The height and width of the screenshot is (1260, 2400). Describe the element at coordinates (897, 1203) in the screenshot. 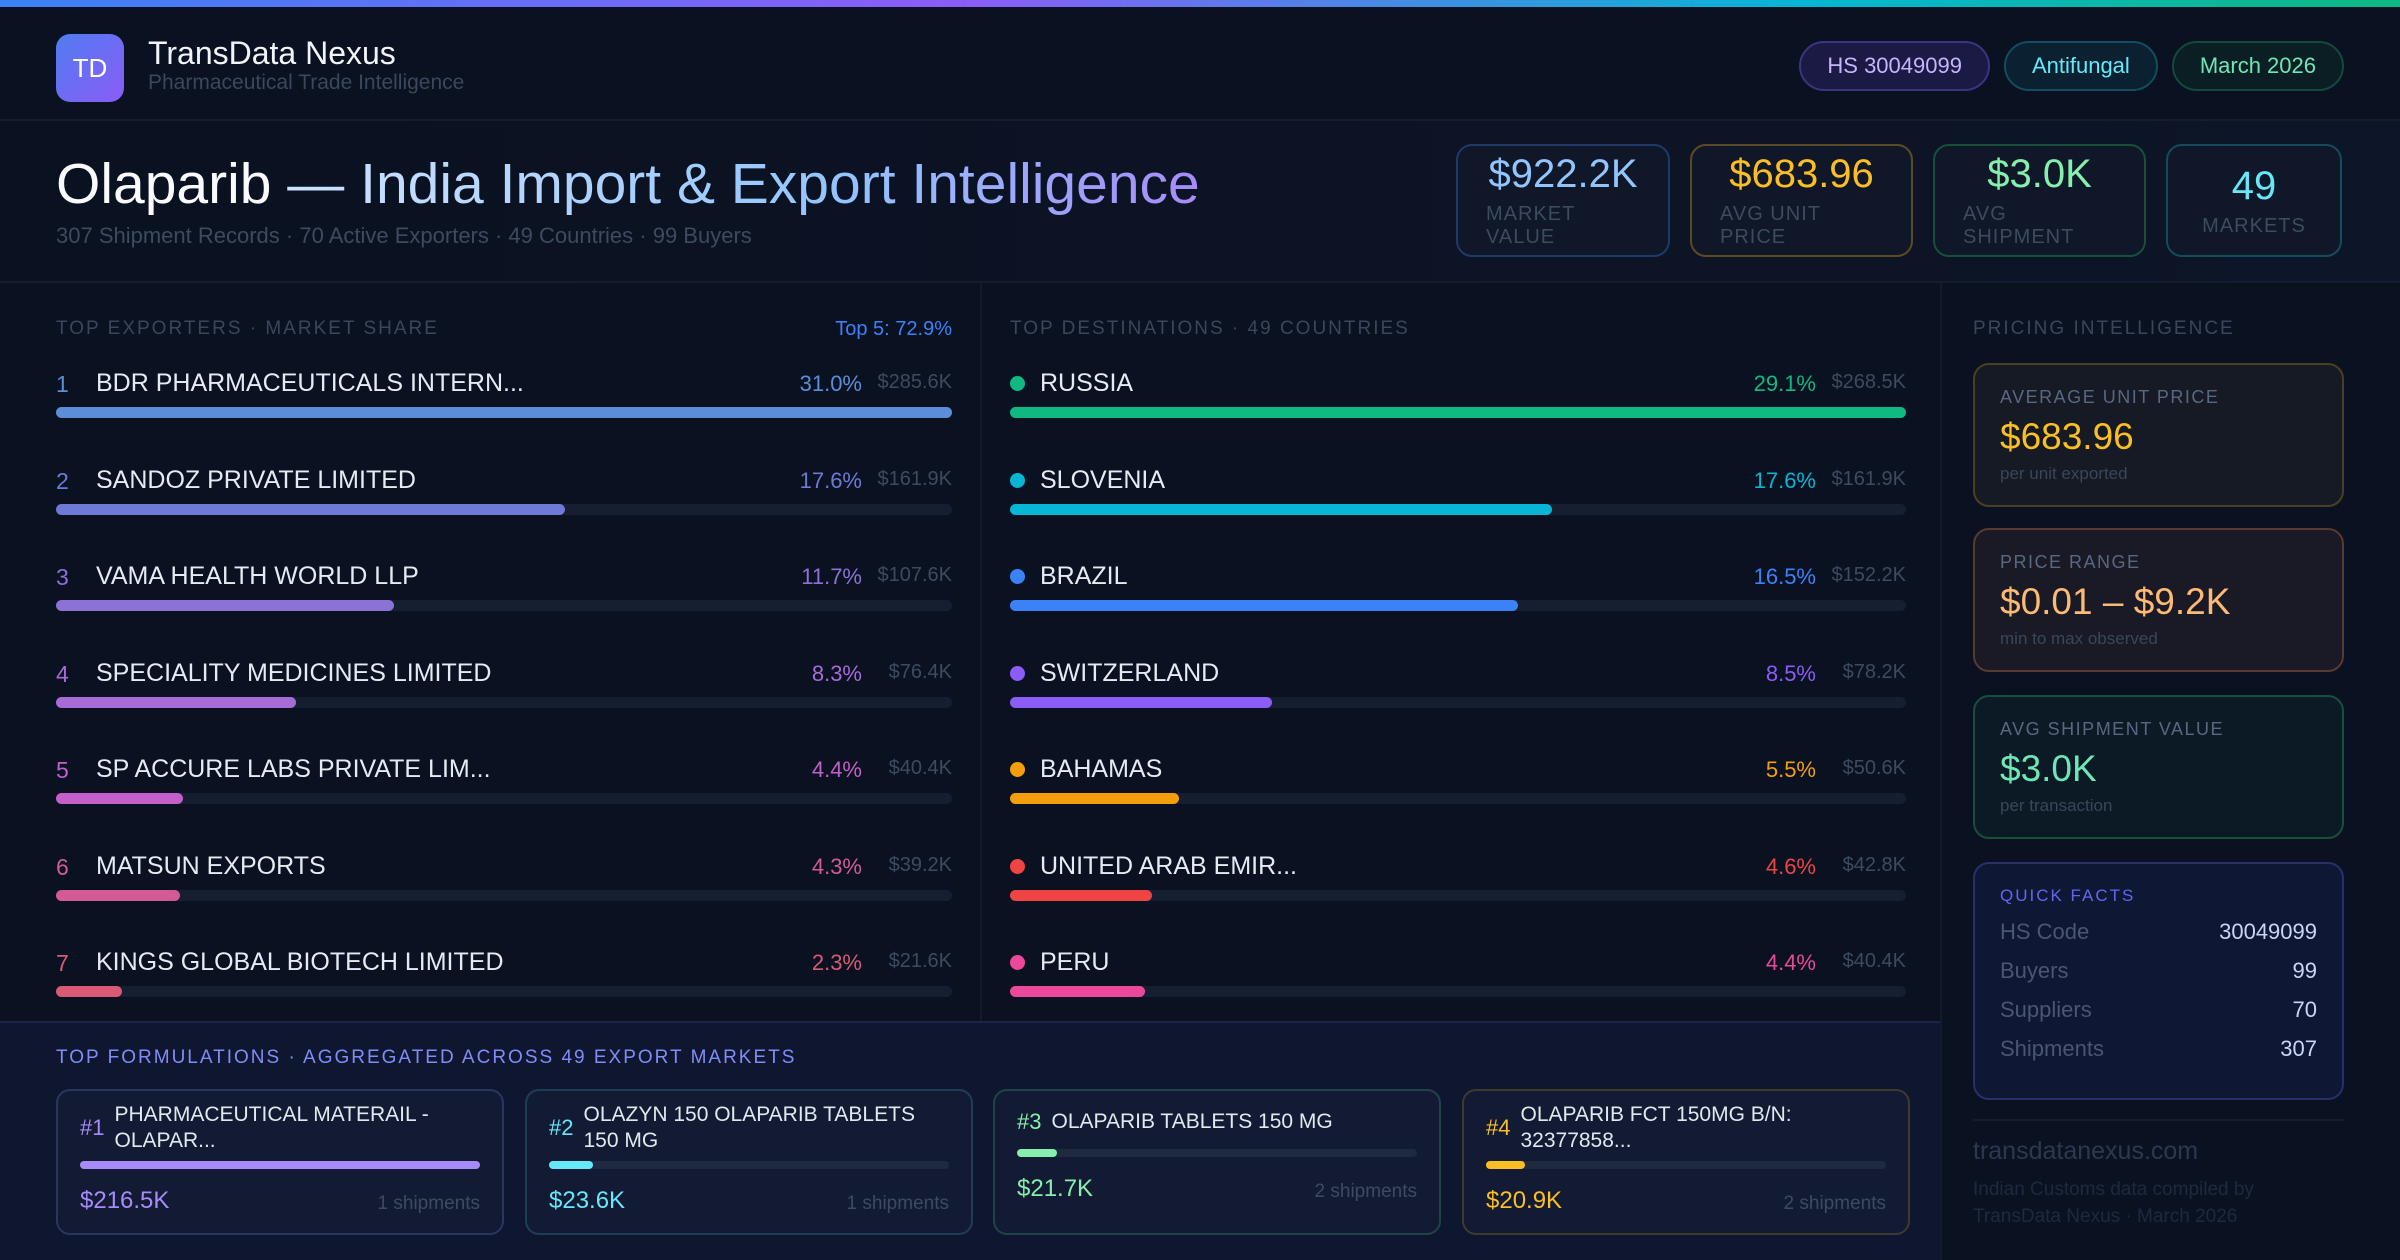

I see `formulation-shipments: 1 shipments` at that location.